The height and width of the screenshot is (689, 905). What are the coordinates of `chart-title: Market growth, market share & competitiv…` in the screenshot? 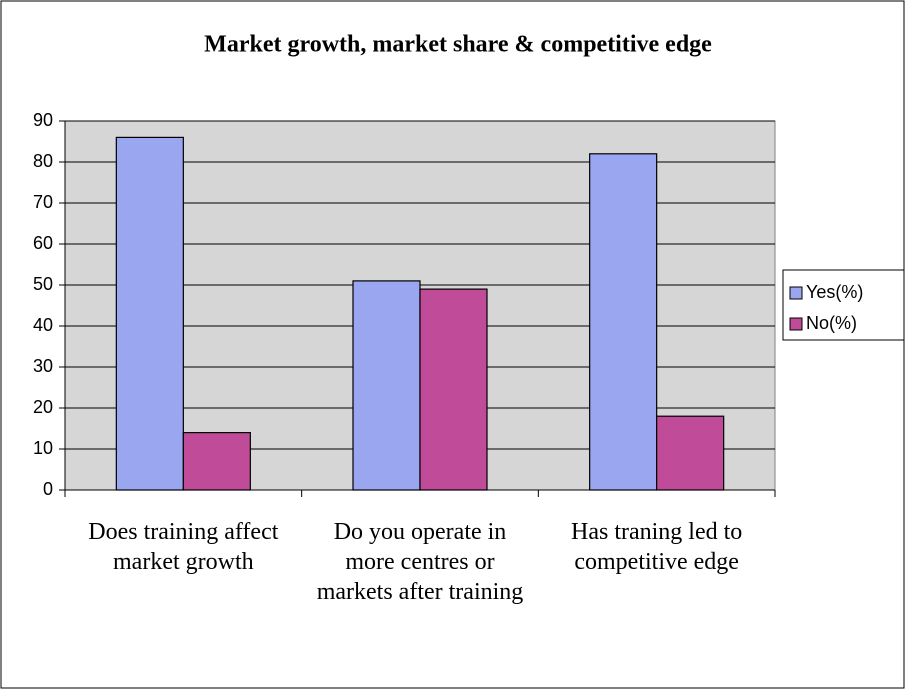 It's located at (458, 45).